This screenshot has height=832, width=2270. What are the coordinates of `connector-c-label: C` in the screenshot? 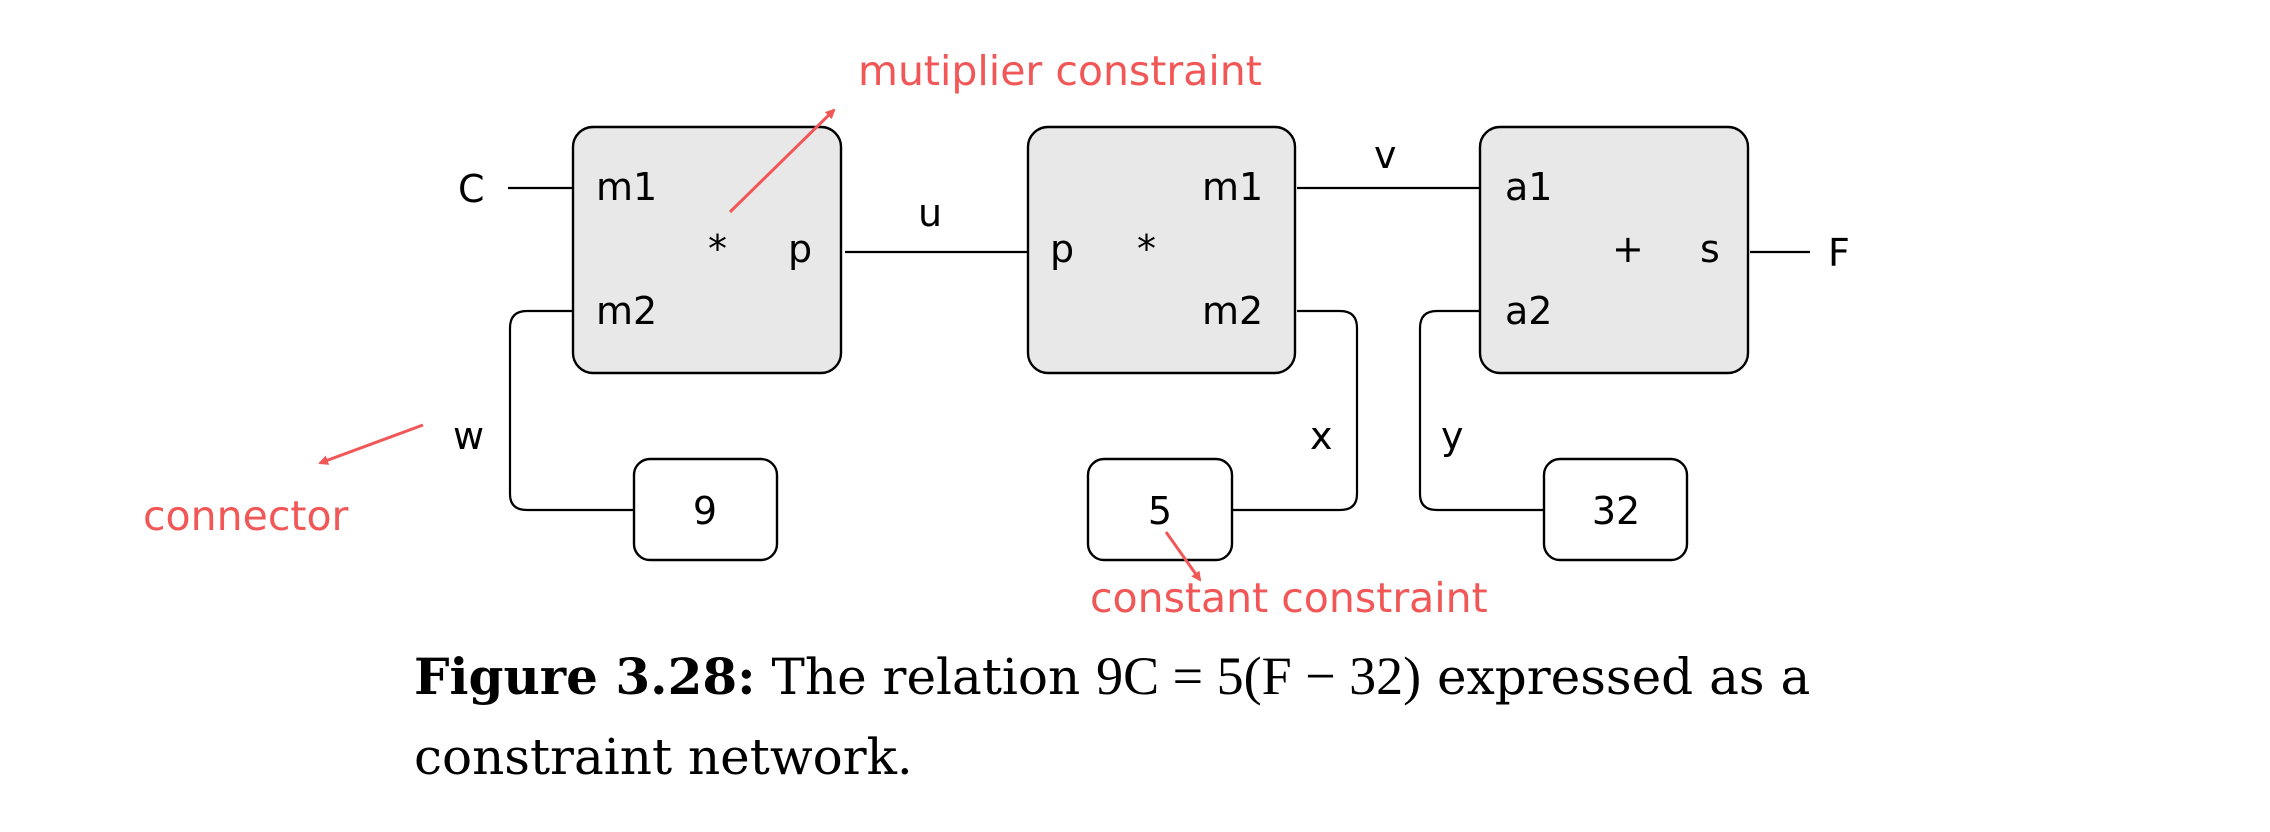 It's located at (471, 189).